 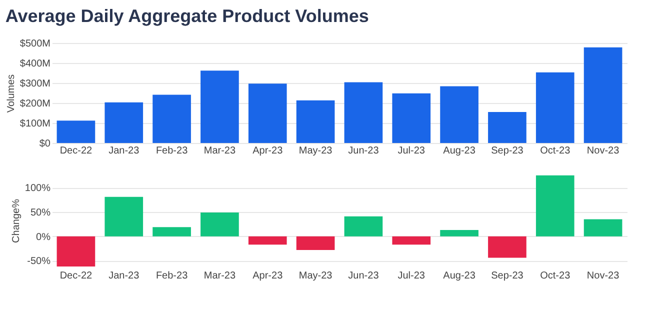 I want to click on y-tick-label: $500M, so click(x=35, y=44).